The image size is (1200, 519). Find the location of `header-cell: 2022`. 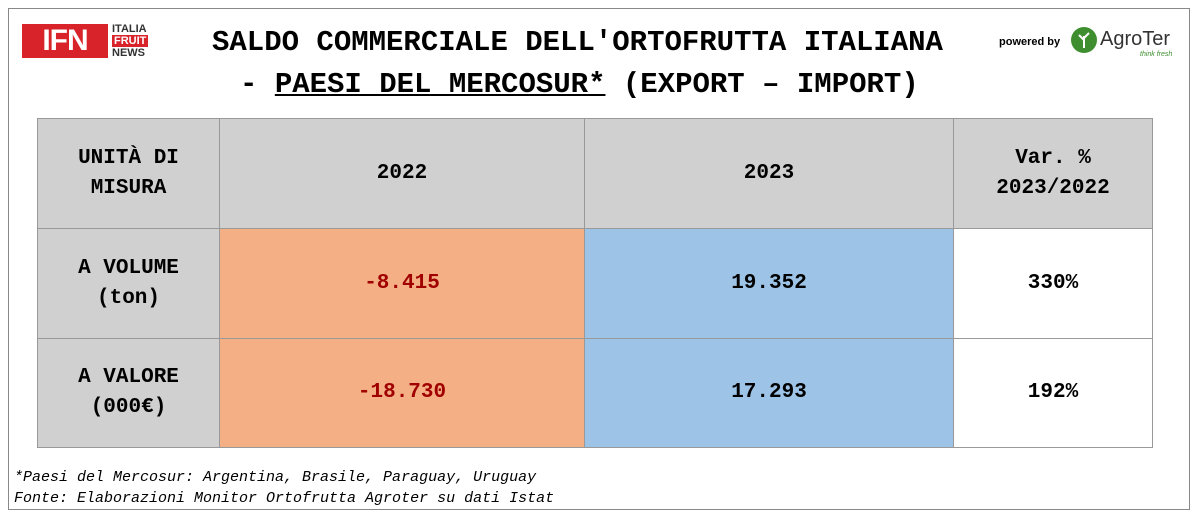

header-cell: 2022 is located at coordinates (402, 173).